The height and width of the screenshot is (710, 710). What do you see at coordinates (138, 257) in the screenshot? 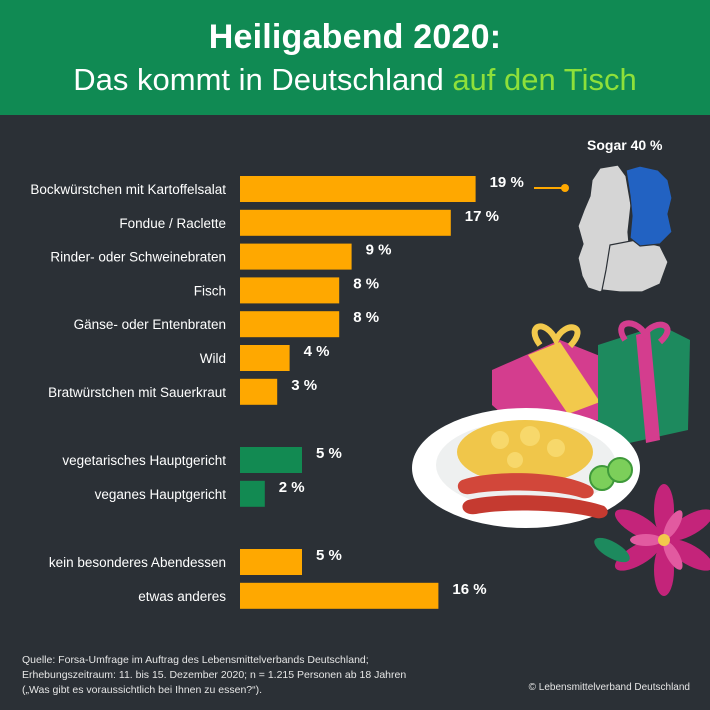
I see `category-label: Rinder- oder Schweinebraten` at bounding box center [138, 257].